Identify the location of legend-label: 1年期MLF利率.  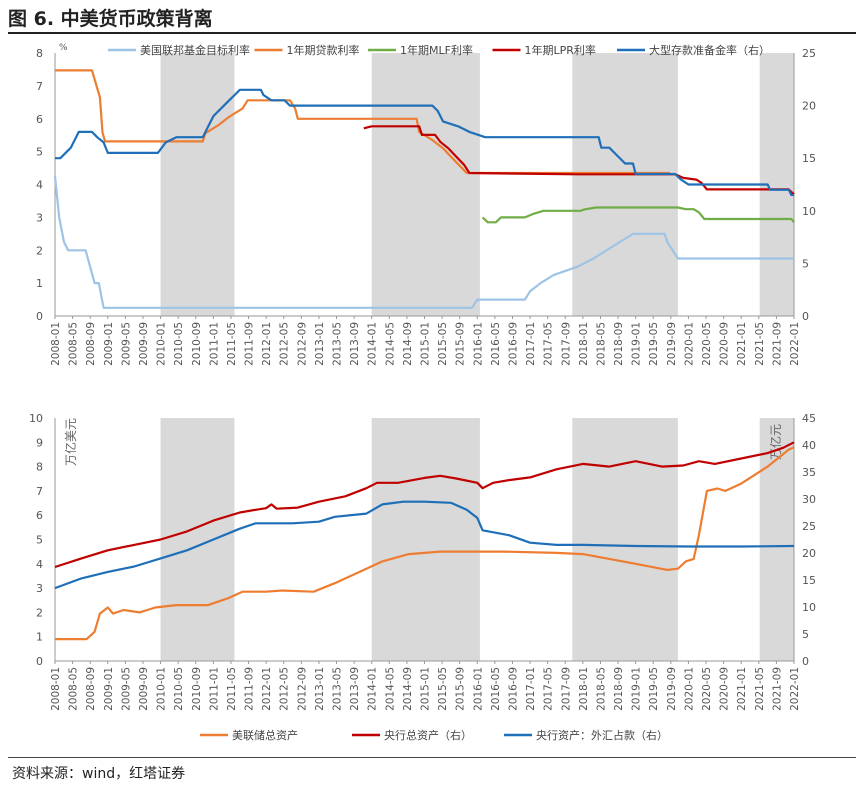
(436, 50).